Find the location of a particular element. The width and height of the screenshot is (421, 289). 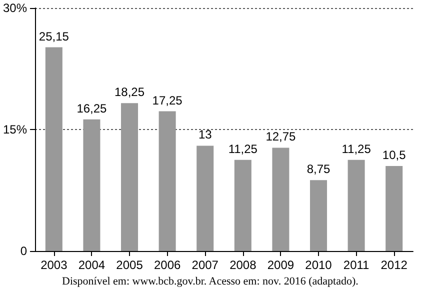

data-label: 18,25 is located at coordinates (129, 92).